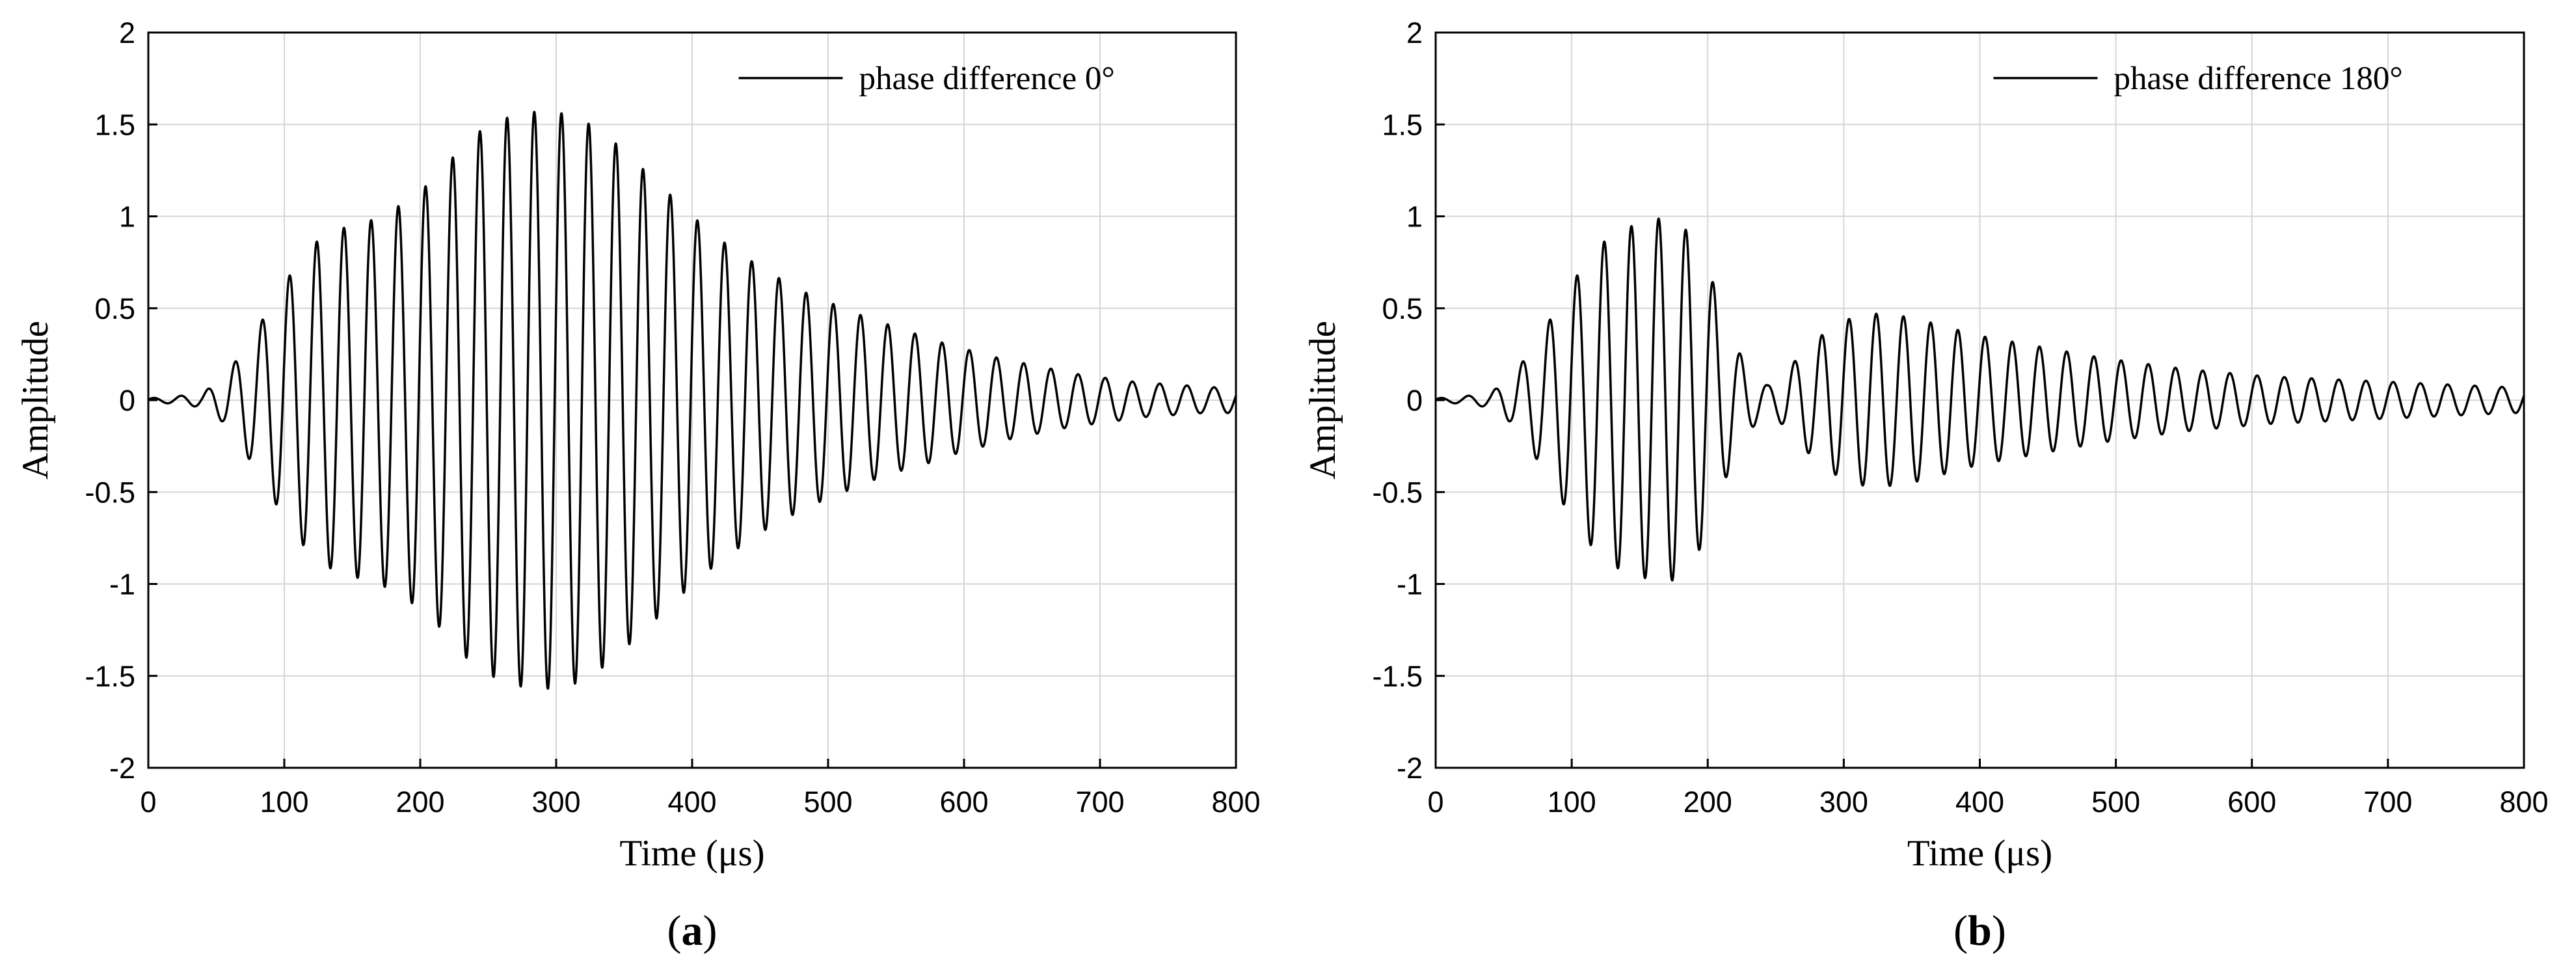 Image resolution: width=2576 pixels, height=976 pixels. I want to click on panel-a-y-tick-label: -2, so click(122, 768).